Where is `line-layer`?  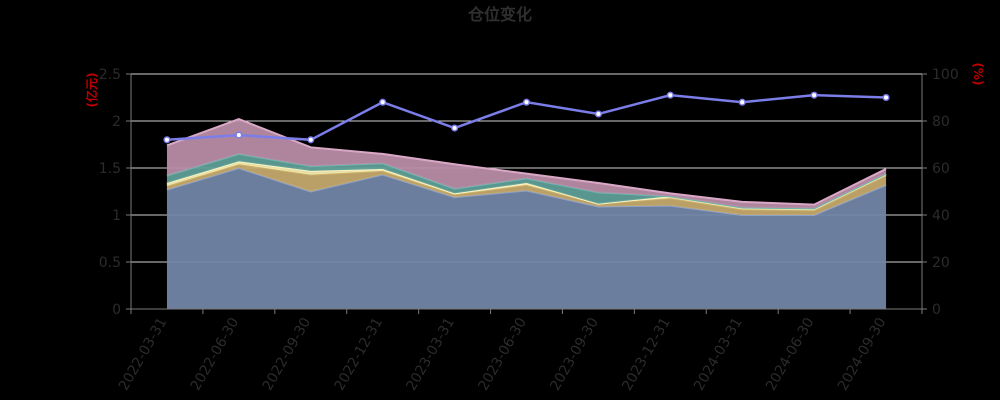
line-layer is located at coordinates (526, 117).